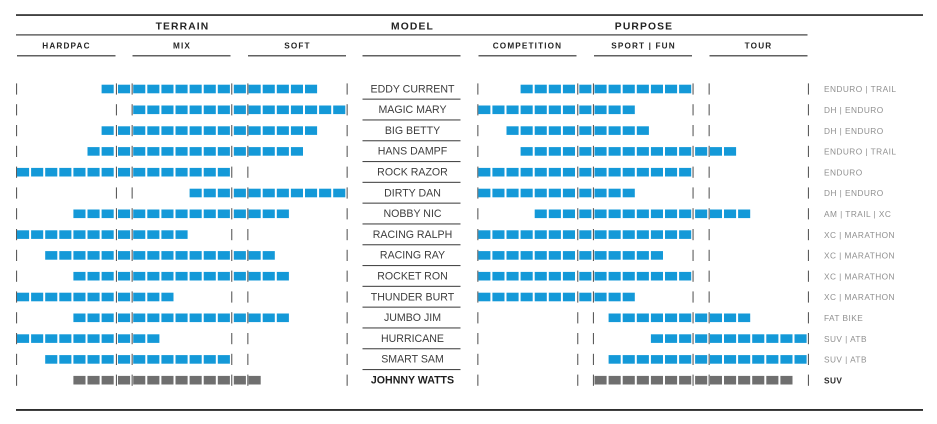  What do you see at coordinates (412, 131) in the screenshot?
I see `svg-text: BIG BETTY` at bounding box center [412, 131].